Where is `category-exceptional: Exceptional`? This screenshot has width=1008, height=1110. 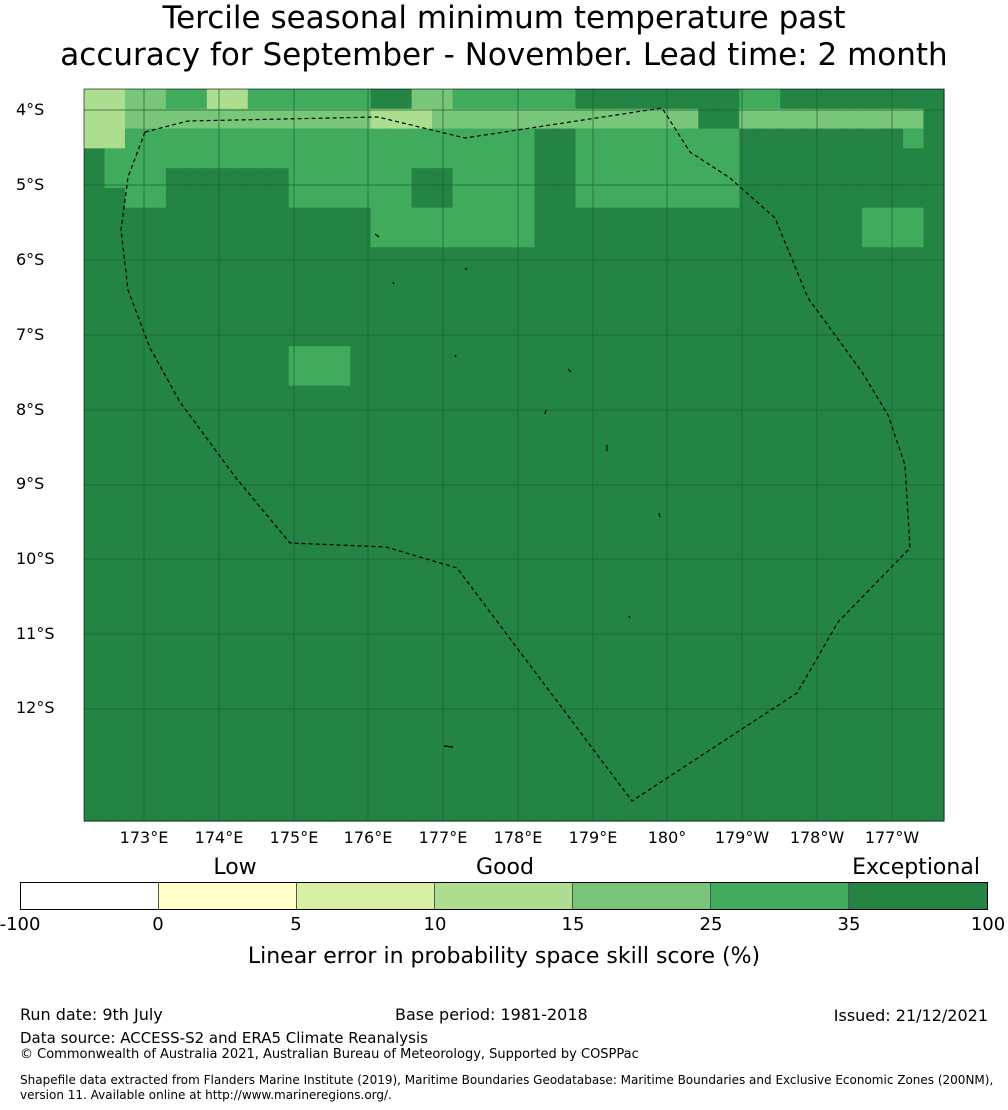 category-exceptional: Exceptional is located at coordinates (916, 867).